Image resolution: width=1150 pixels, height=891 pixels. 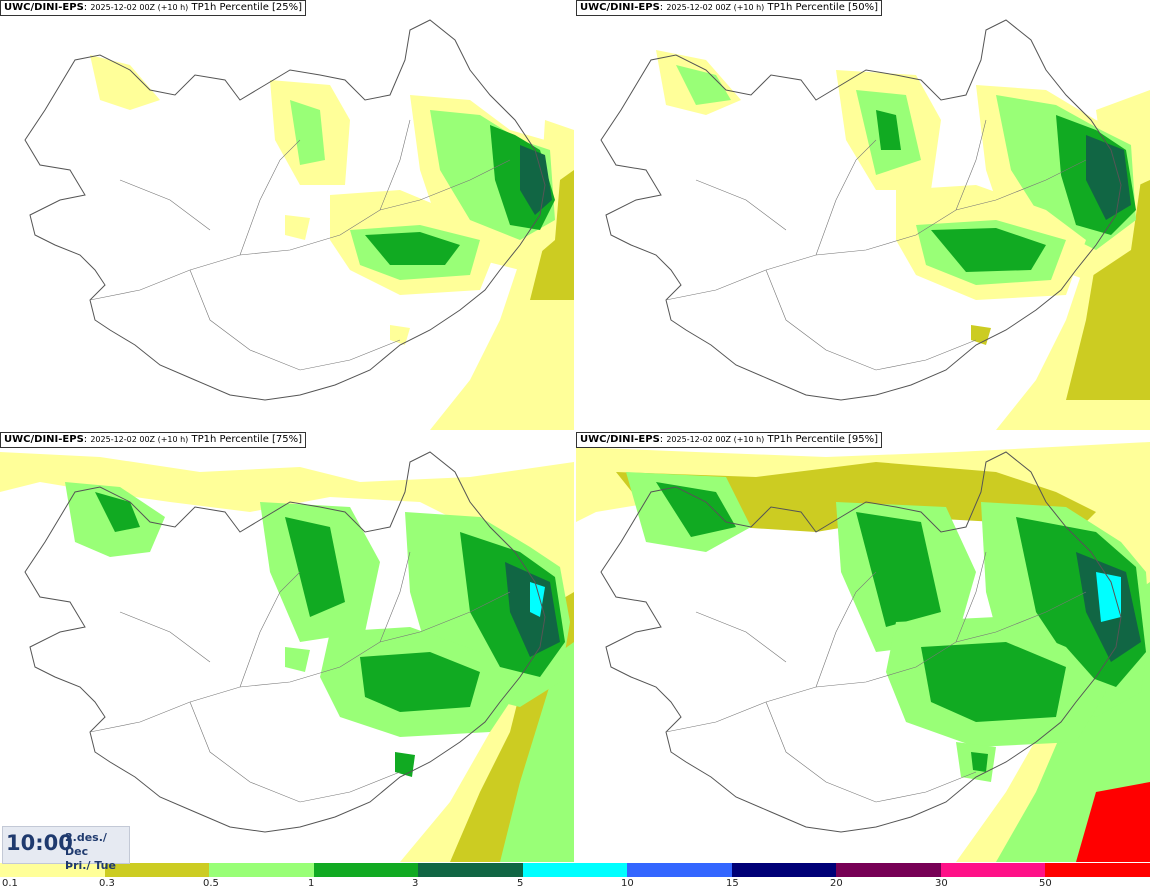 What do you see at coordinates (90, 851) in the screenshot?
I see `valid-date: 2.des./ Dec Þri./ Tue` at bounding box center [90, 851].